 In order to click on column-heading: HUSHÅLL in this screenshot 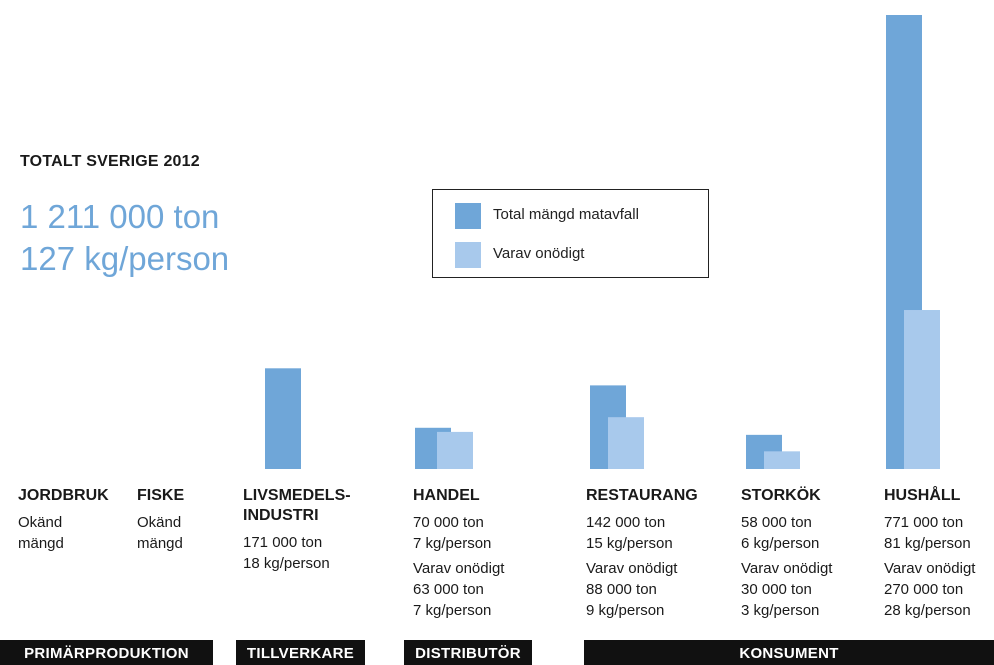, I will do `click(922, 495)`.